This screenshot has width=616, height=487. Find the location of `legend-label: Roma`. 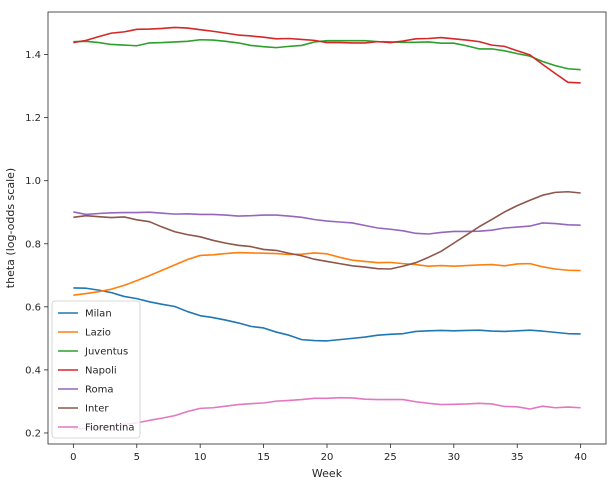

legend-label: Roma is located at coordinates (99, 390).